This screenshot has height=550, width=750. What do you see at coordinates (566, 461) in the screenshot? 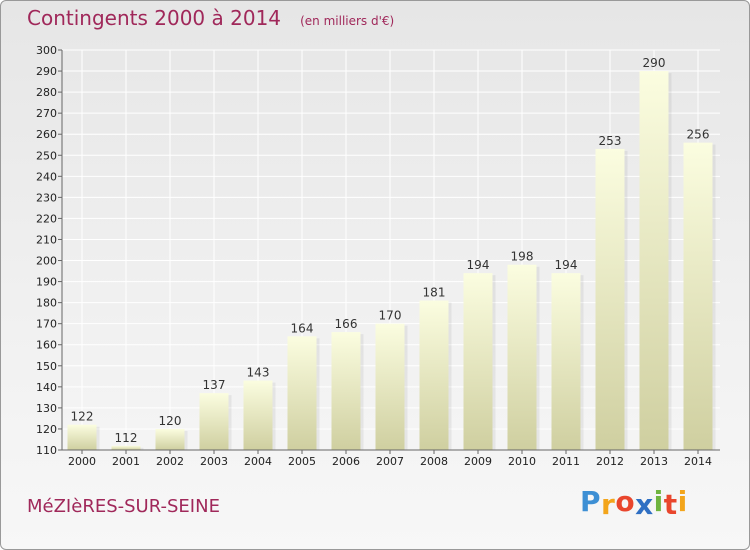
I see `x-tick-label-2011: 2011` at bounding box center [566, 461].